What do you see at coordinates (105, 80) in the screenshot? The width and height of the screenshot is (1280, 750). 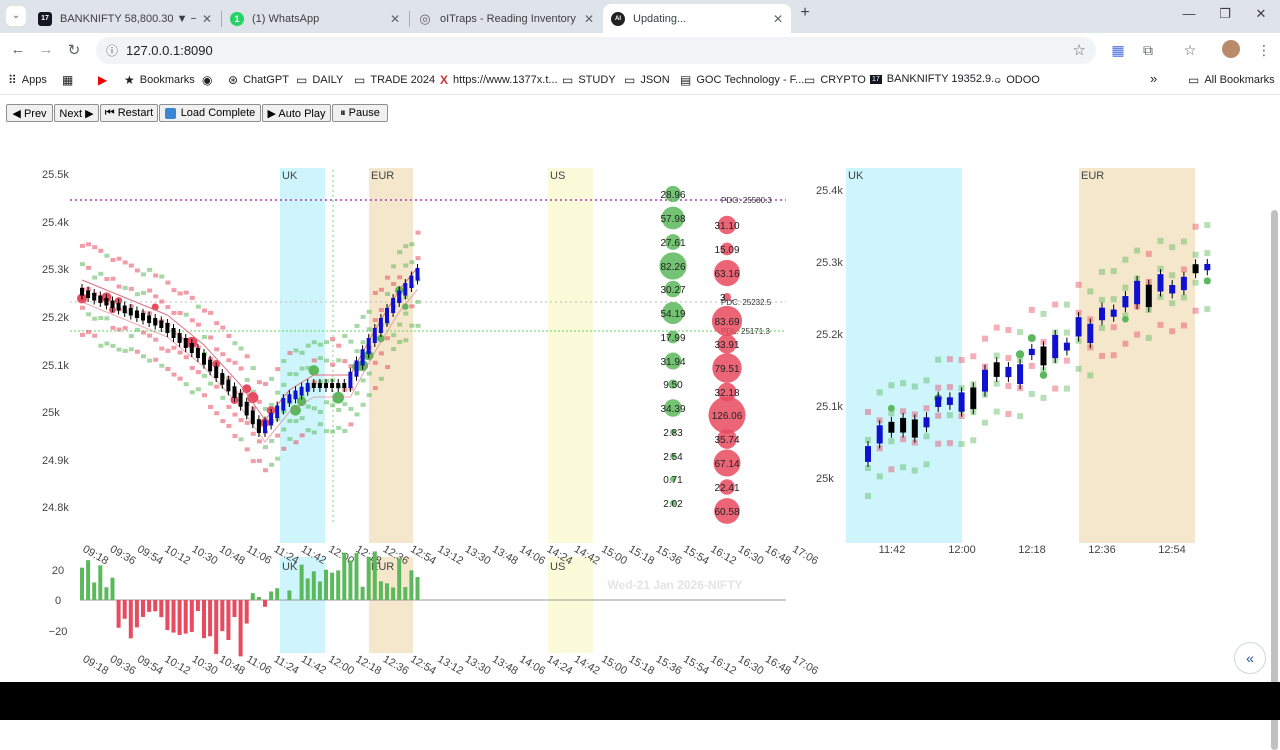 I see `bookmark-youtube: ▶` at bounding box center [105, 80].